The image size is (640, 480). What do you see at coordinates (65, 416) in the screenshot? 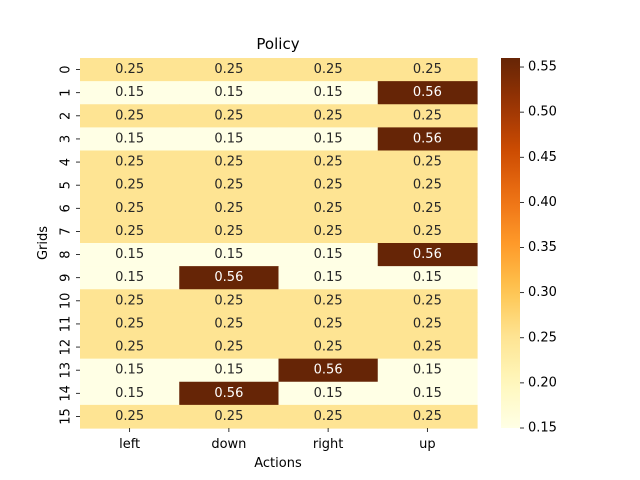
I see `y-tick-label: 15` at bounding box center [65, 416].